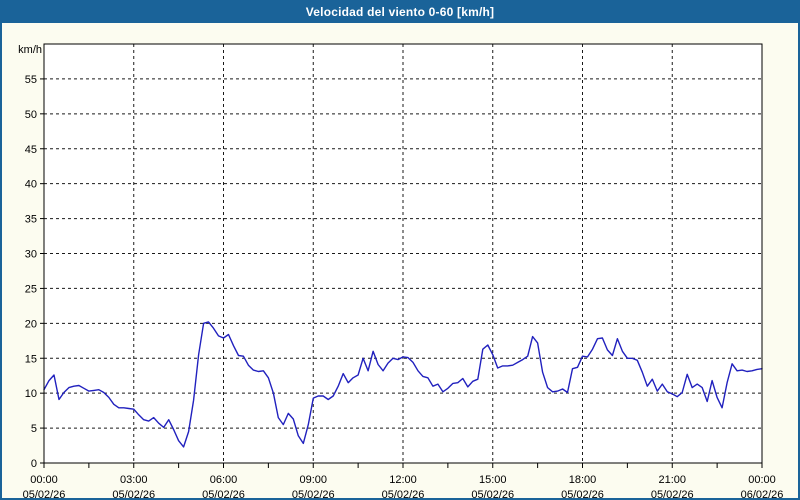 The image size is (800, 500). Describe the element at coordinates (583, 480) in the screenshot. I see `svg-text: 18:00` at that location.